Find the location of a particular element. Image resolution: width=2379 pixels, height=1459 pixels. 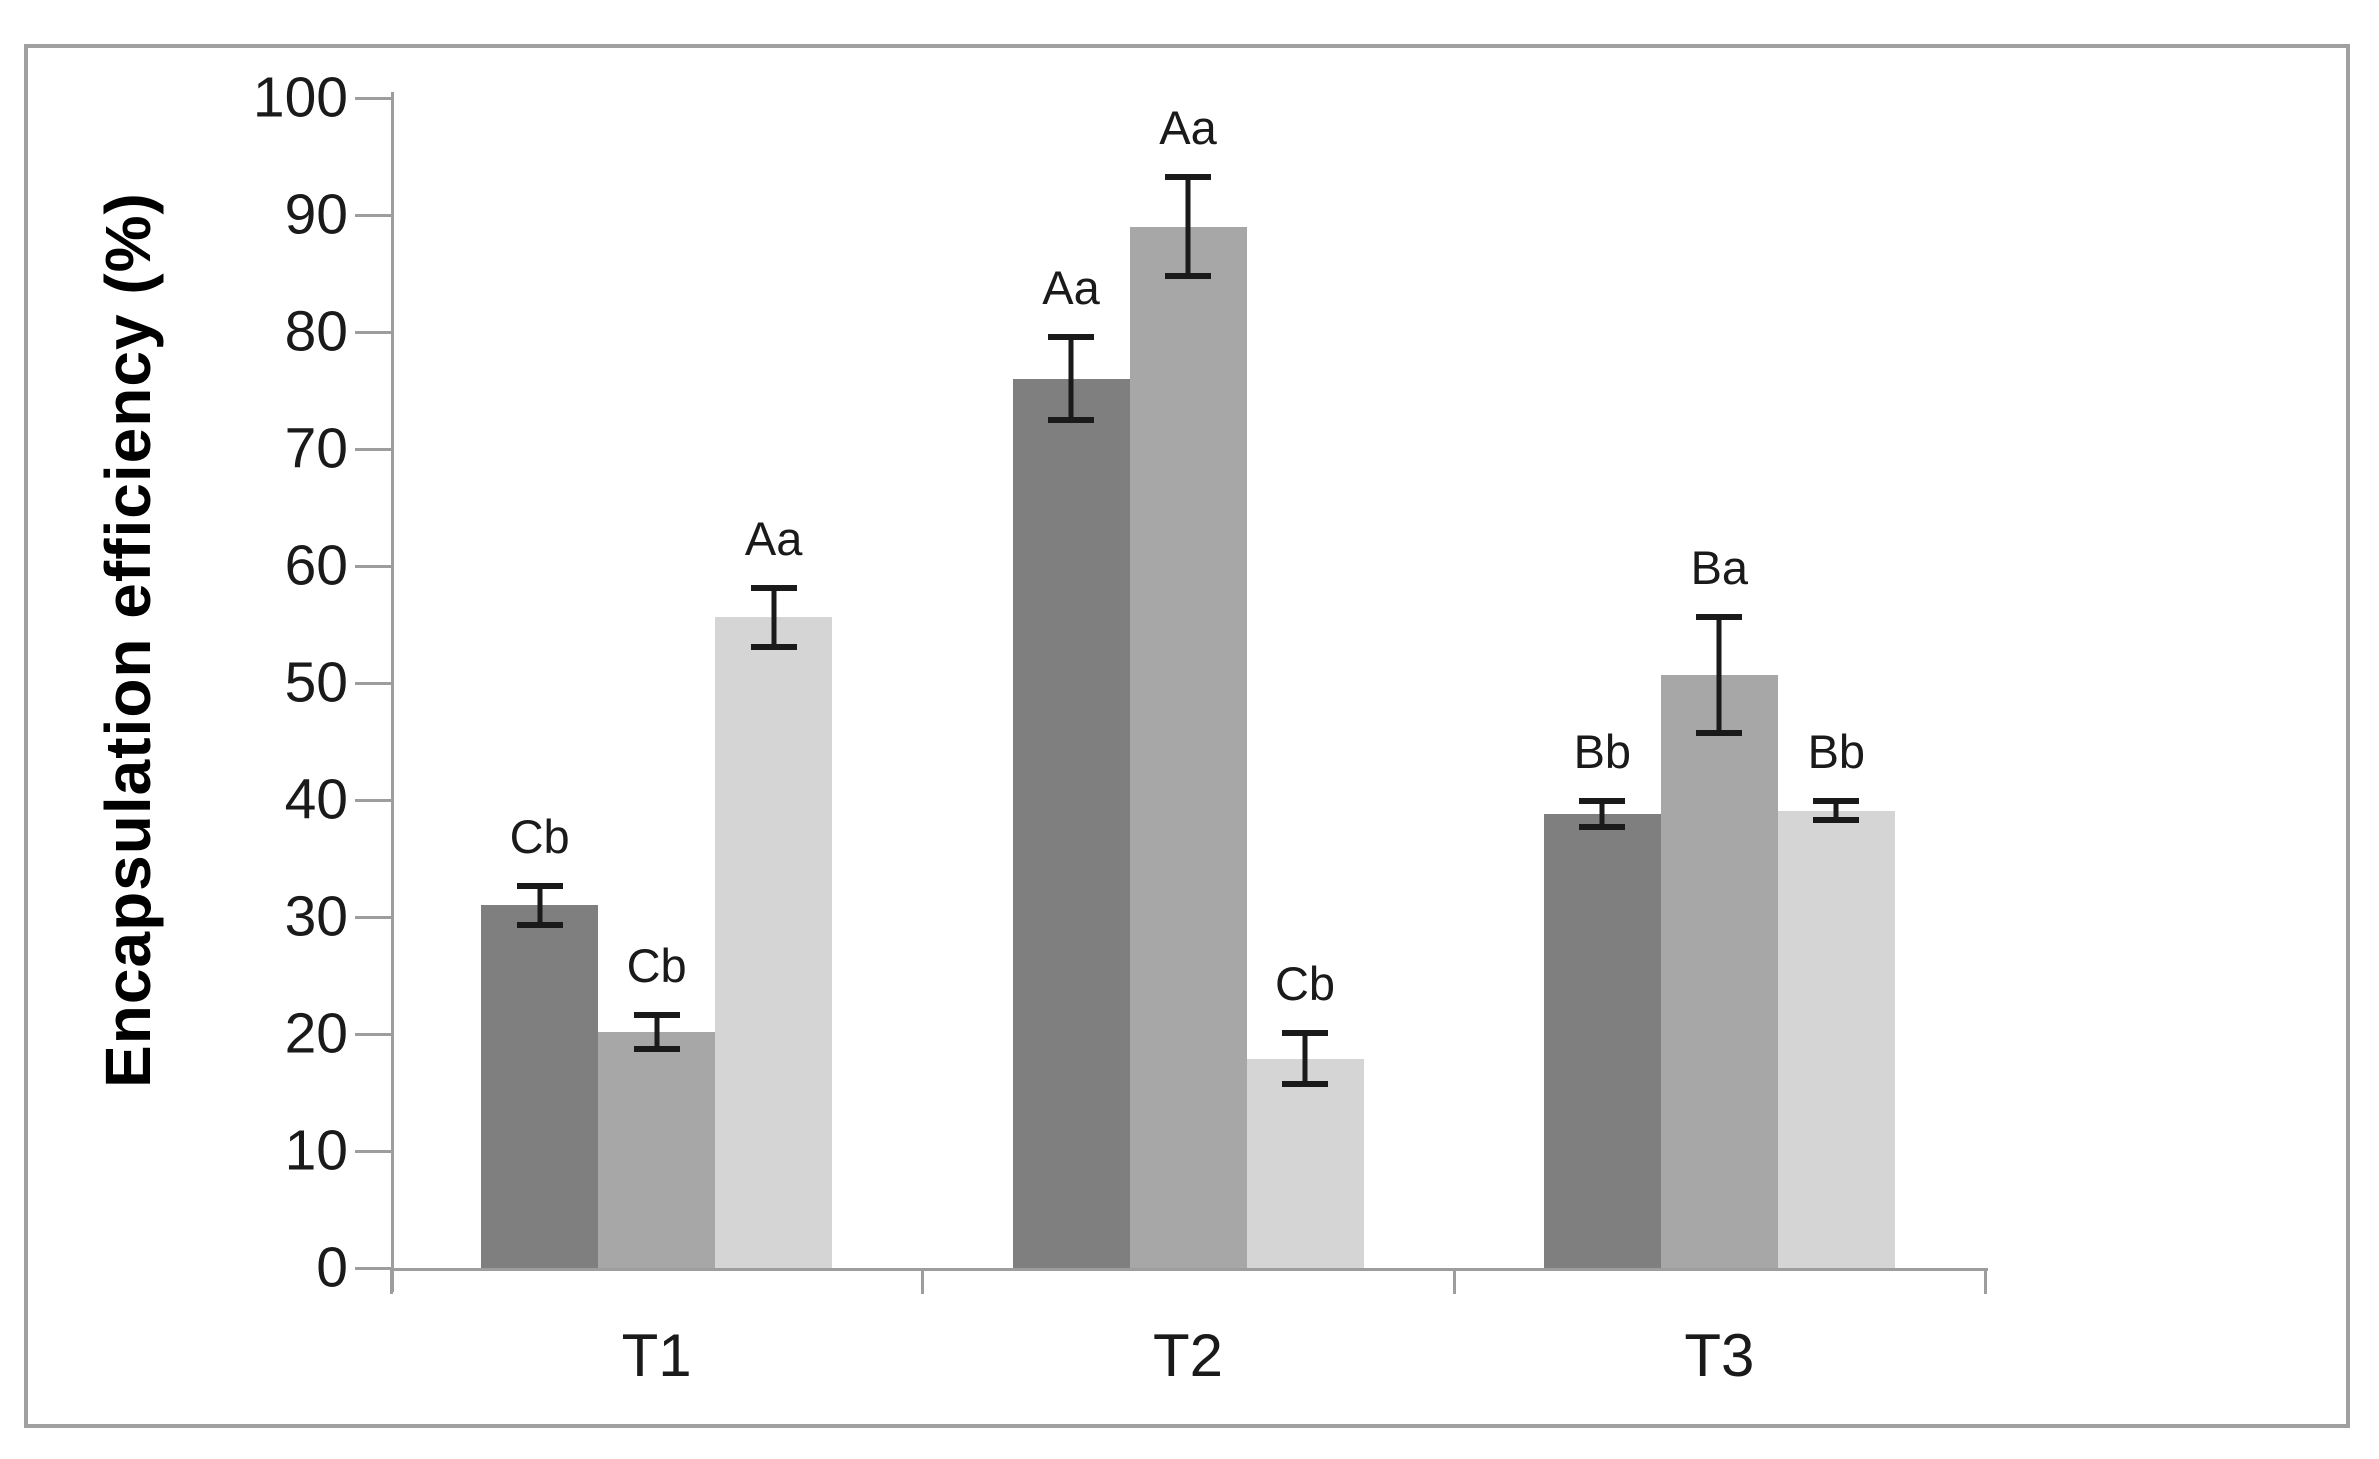

bar-T2-light-gray-series is located at coordinates (1305, 1163).